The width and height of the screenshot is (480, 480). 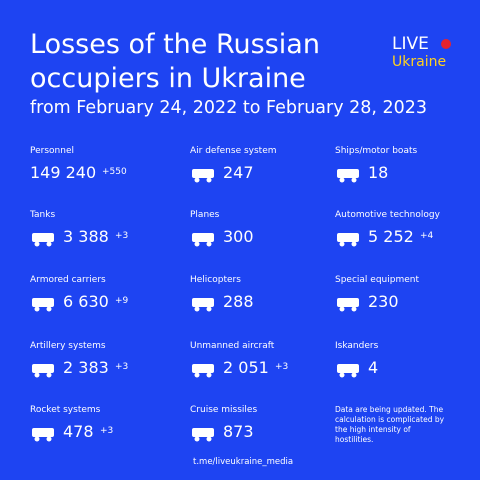 I want to click on item-label: Iskanders, so click(x=357, y=346).